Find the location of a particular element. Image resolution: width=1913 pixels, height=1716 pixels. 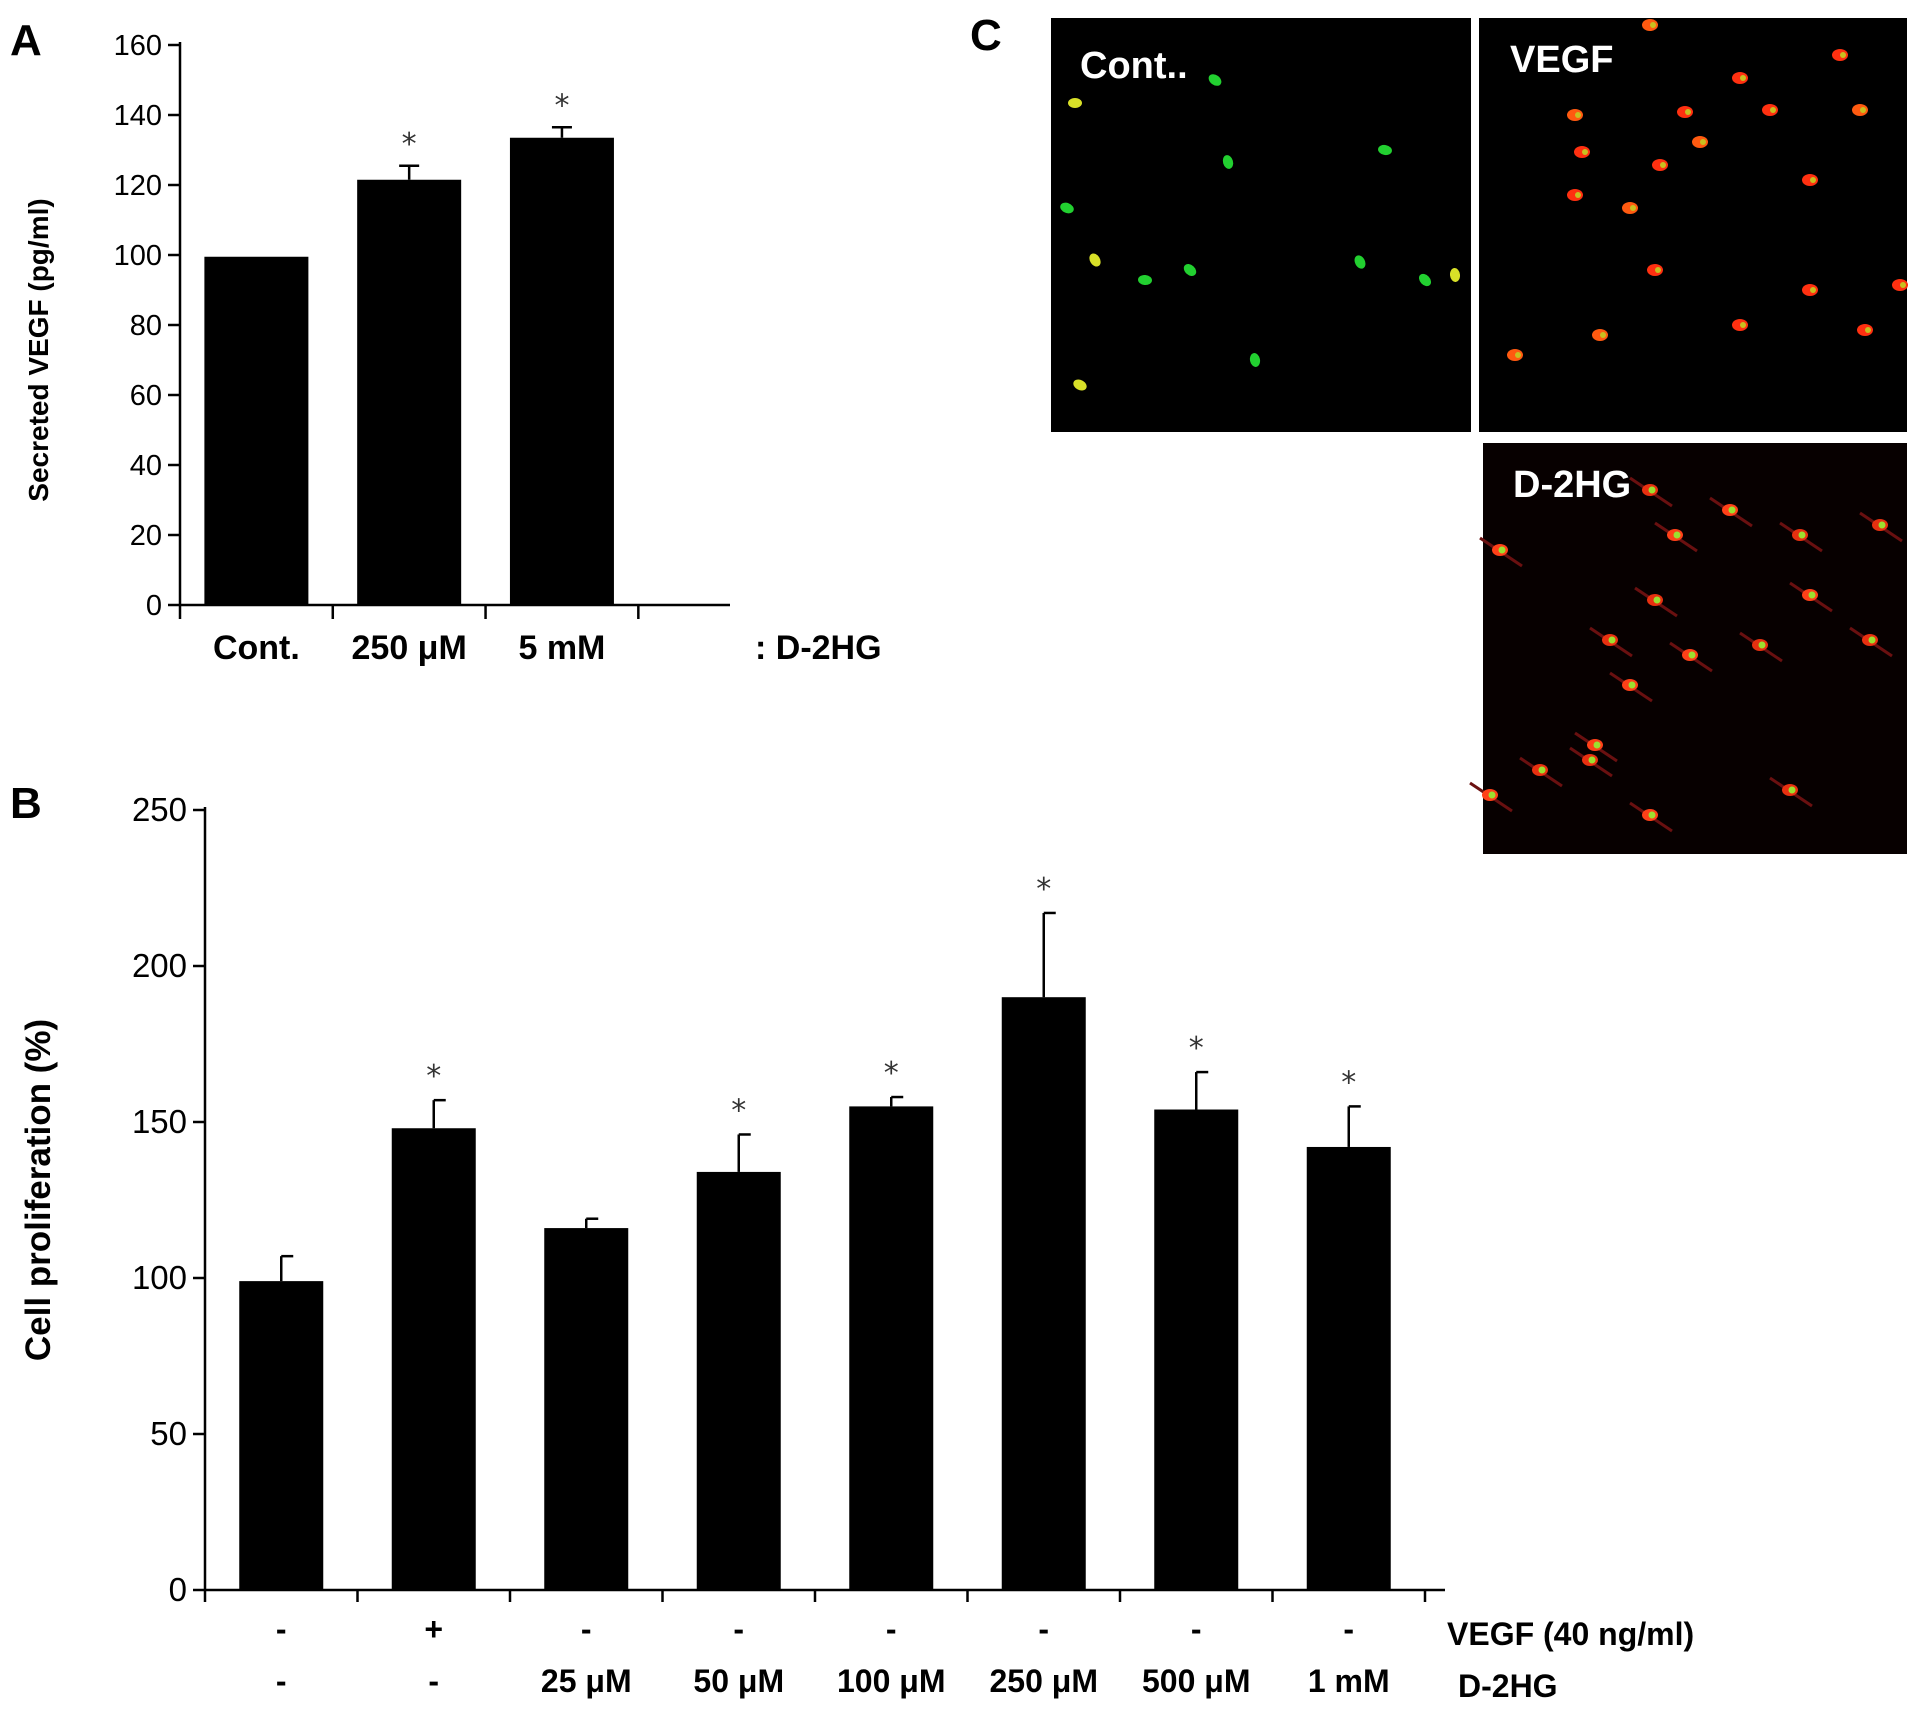

chart-a-y-tick-label: 120 is located at coordinates (138, 186).